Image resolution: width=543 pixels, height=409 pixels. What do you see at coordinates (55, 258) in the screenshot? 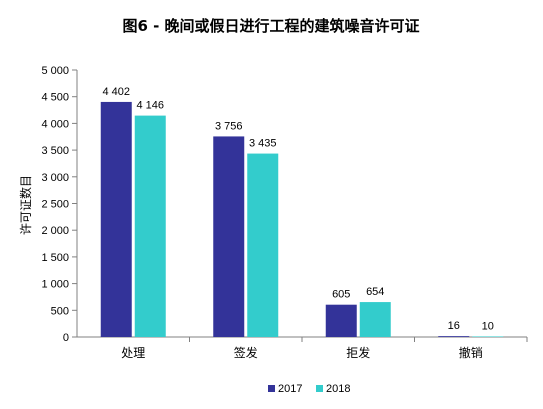
I see `y-tick-label: 1 500` at bounding box center [55, 258].